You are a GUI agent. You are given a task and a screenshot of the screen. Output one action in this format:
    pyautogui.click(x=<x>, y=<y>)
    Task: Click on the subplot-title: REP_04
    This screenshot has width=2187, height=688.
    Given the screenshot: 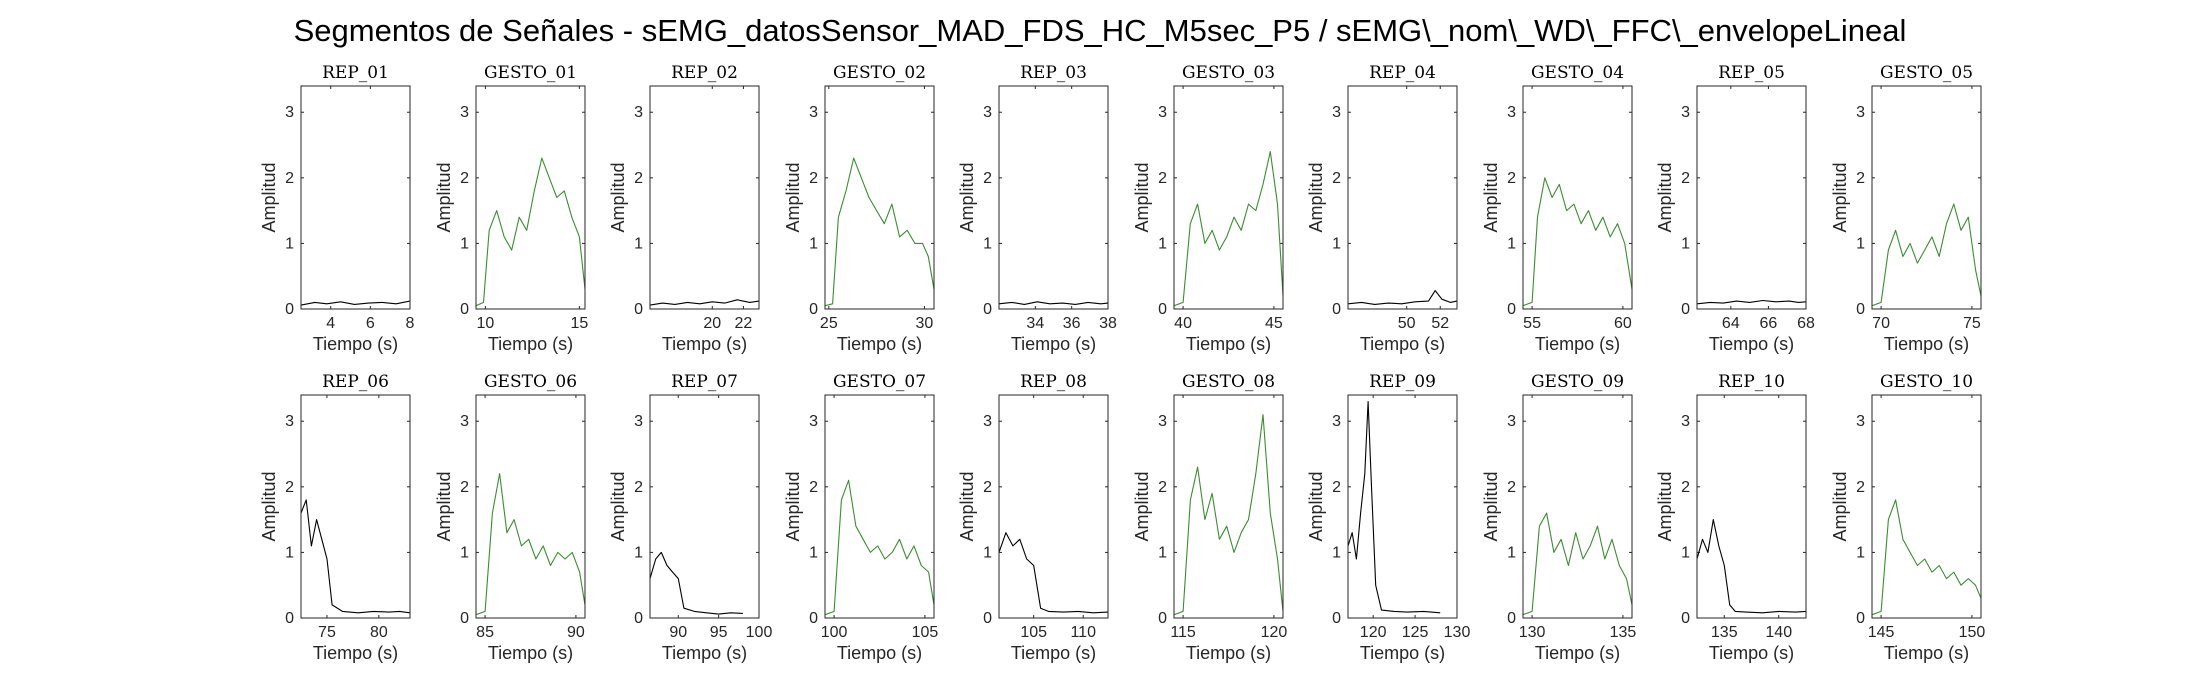 What is the action you would take?
    pyautogui.click(x=1402, y=73)
    